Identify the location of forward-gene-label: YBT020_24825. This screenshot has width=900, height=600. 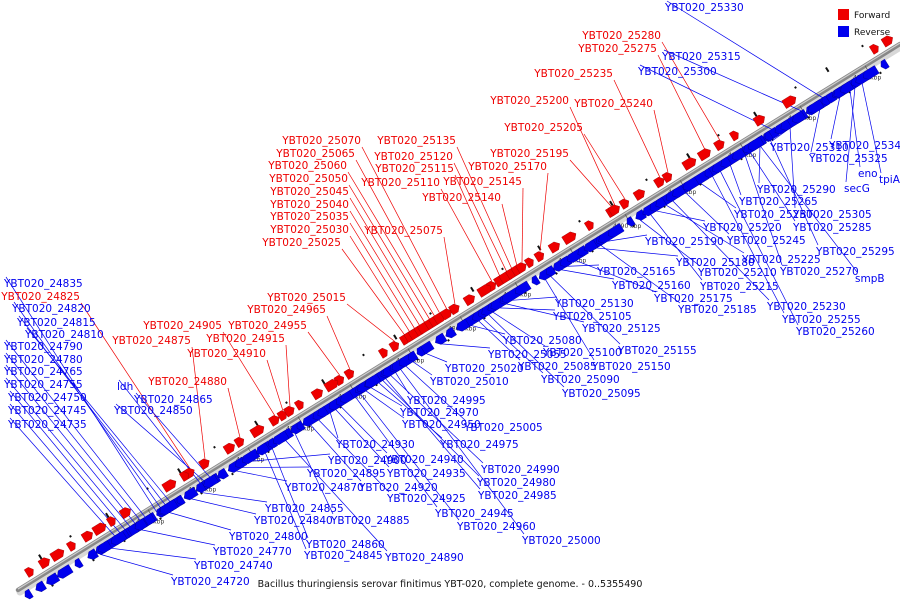
(40, 297).